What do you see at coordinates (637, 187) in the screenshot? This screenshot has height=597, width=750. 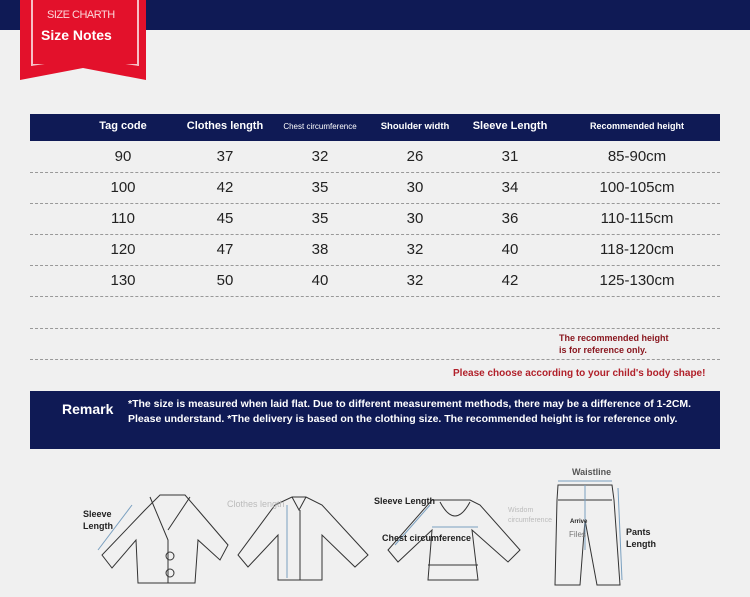 I see `table-cell: 100-105cm` at bounding box center [637, 187].